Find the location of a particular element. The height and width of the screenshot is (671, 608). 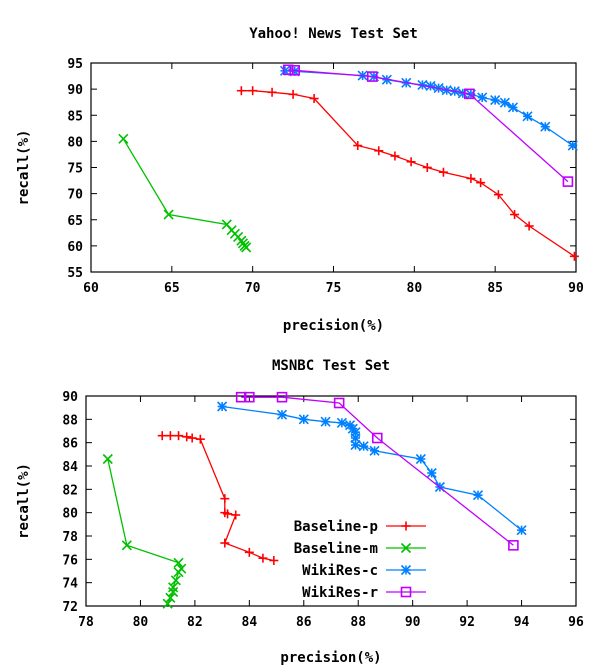

x-tick-label: 75 is located at coordinates (334, 288).